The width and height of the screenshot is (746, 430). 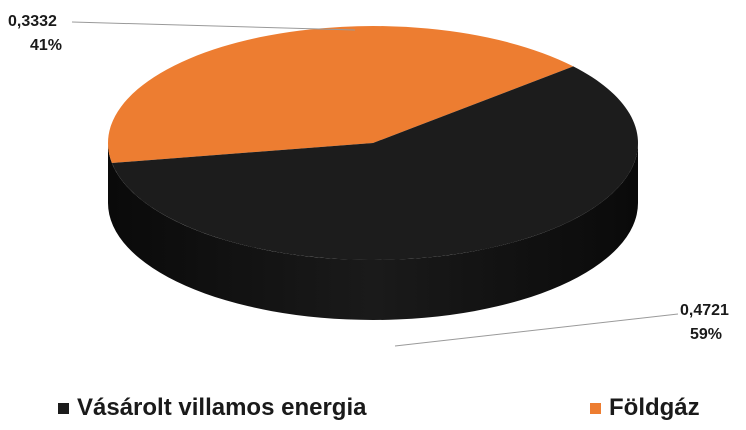 I want to click on legend-item-foldgaz: Földgáz, so click(x=645, y=408).